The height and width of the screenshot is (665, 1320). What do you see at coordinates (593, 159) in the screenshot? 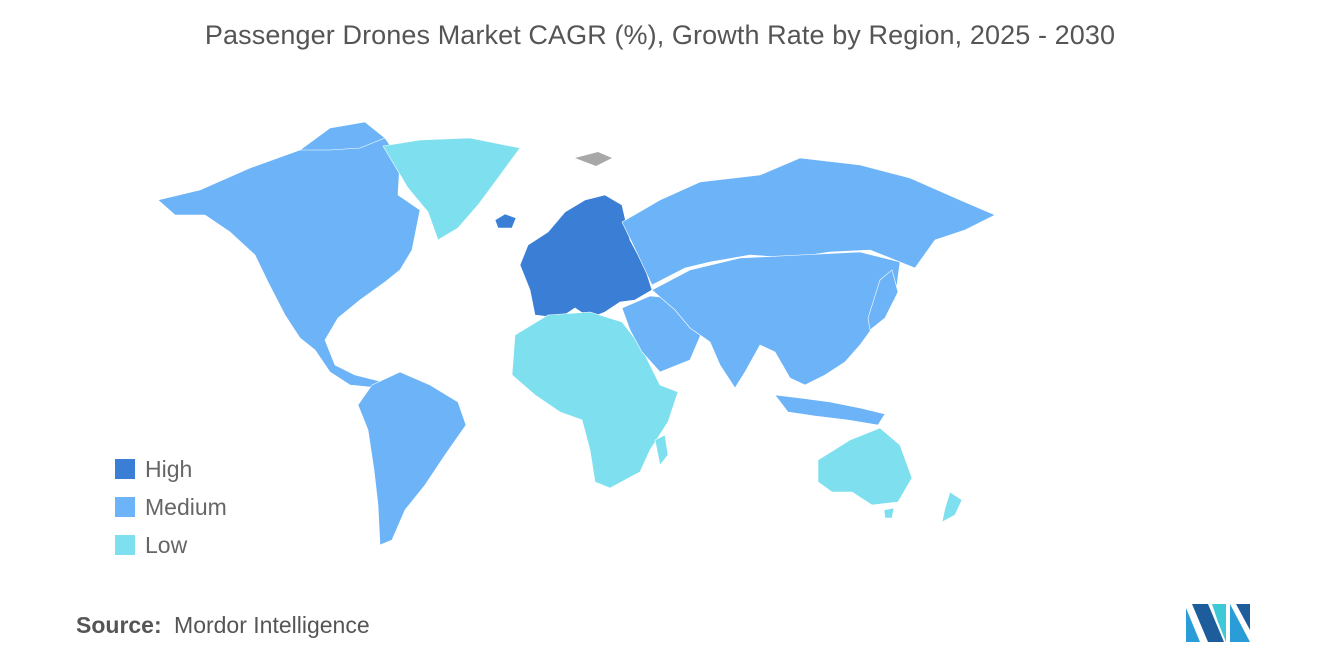
I see `region-svalbard` at bounding box center [593, 159].